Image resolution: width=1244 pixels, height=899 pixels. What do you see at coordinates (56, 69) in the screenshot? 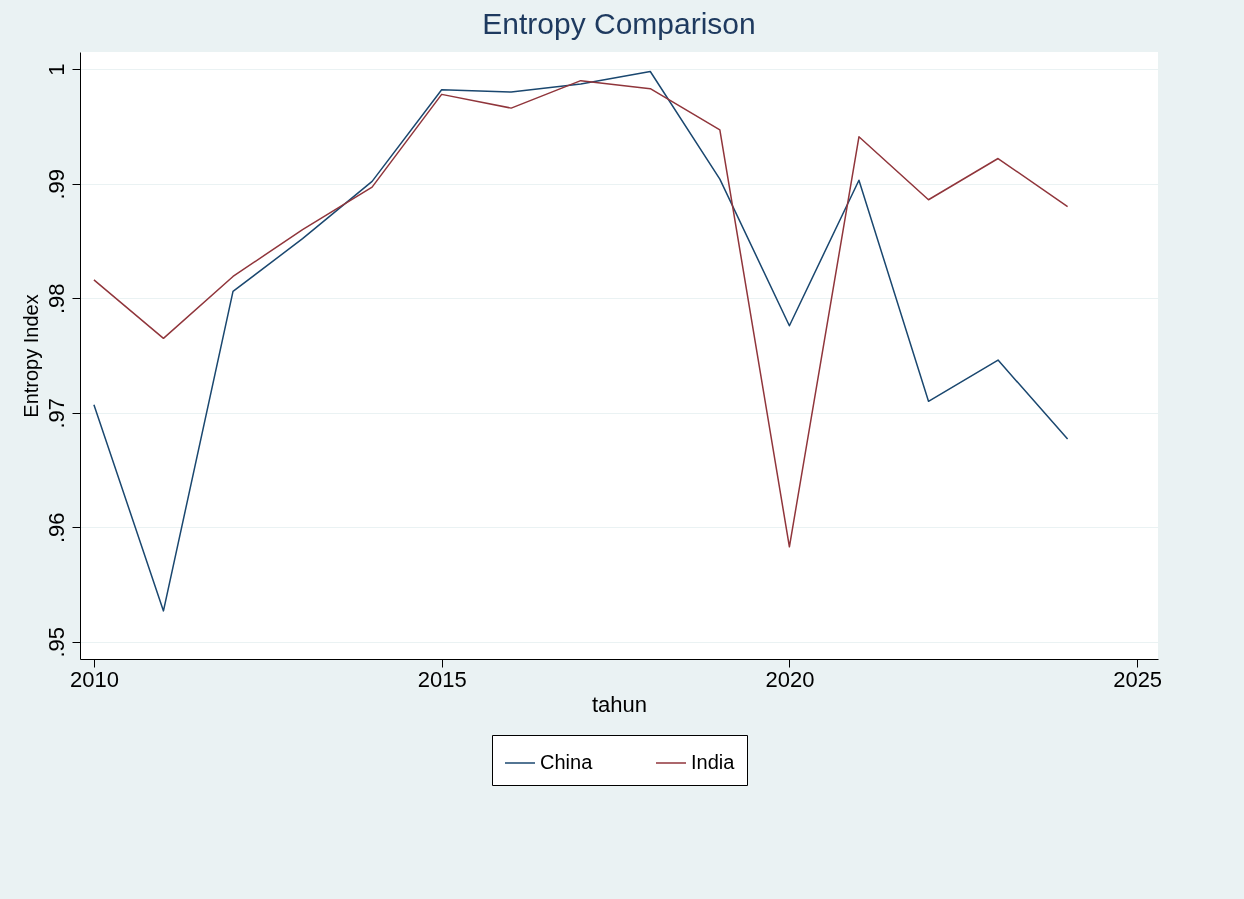
I see `y-tick-label: 1` at bounding box center [56, 69].